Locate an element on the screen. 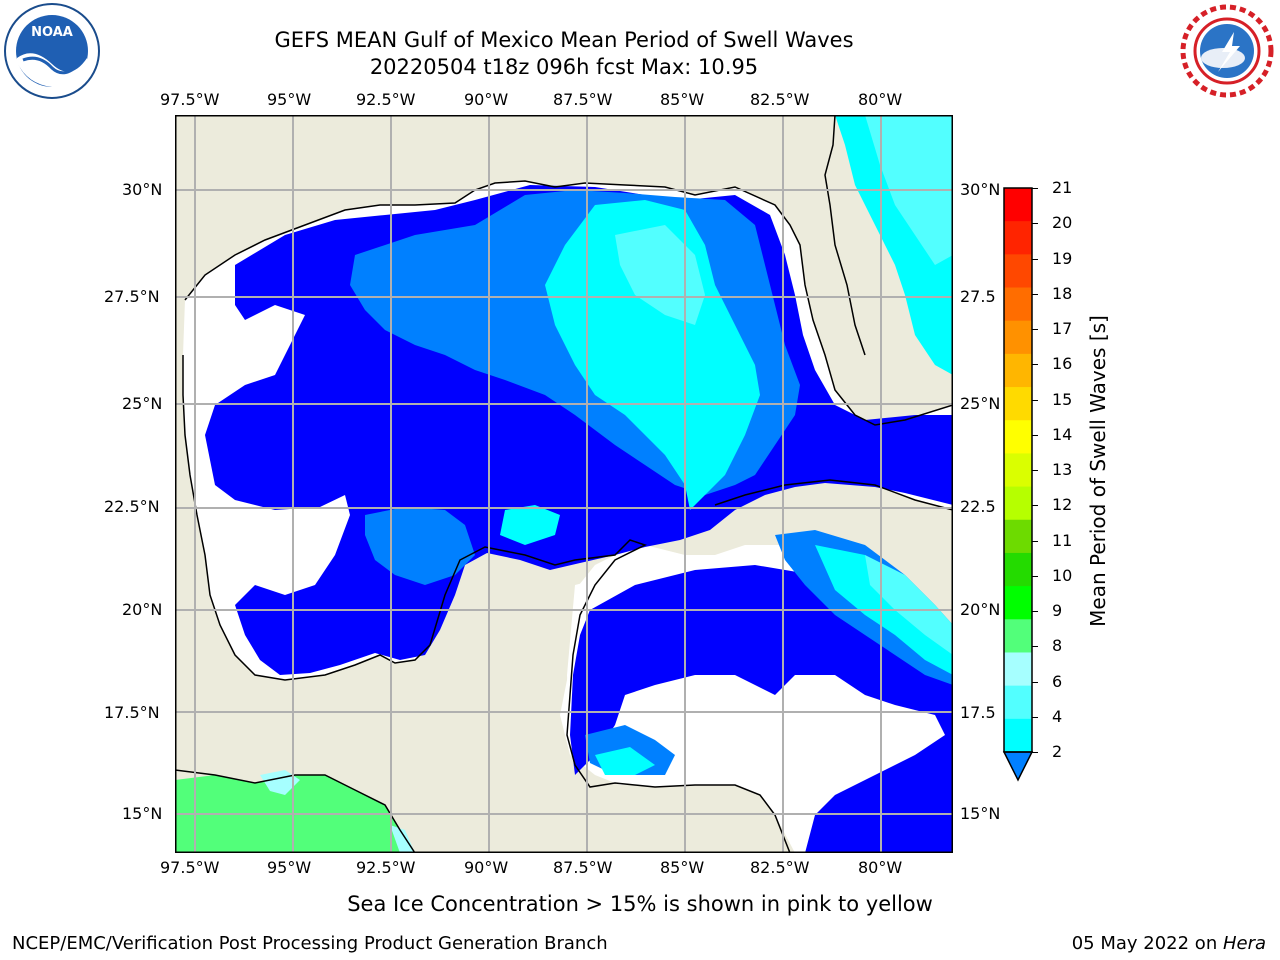 The height and width of the screenshot is (960, 1280). footer-date: 05 May 2022 on Hera is located at coordinates (1169, 943).